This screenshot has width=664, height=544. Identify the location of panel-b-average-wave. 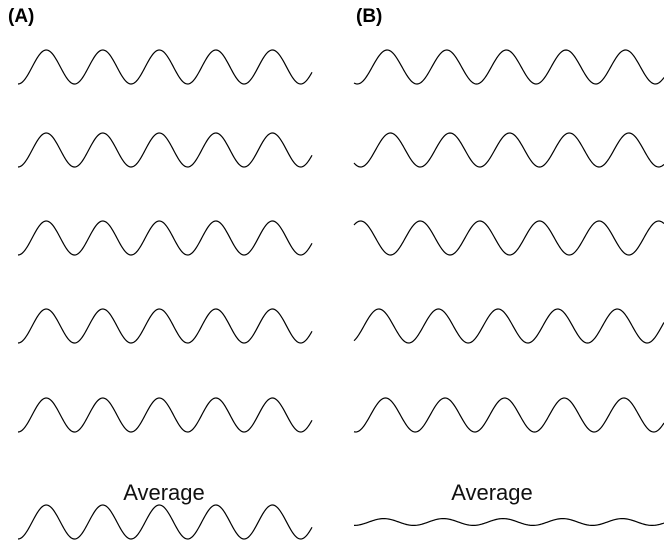
(508, 522).